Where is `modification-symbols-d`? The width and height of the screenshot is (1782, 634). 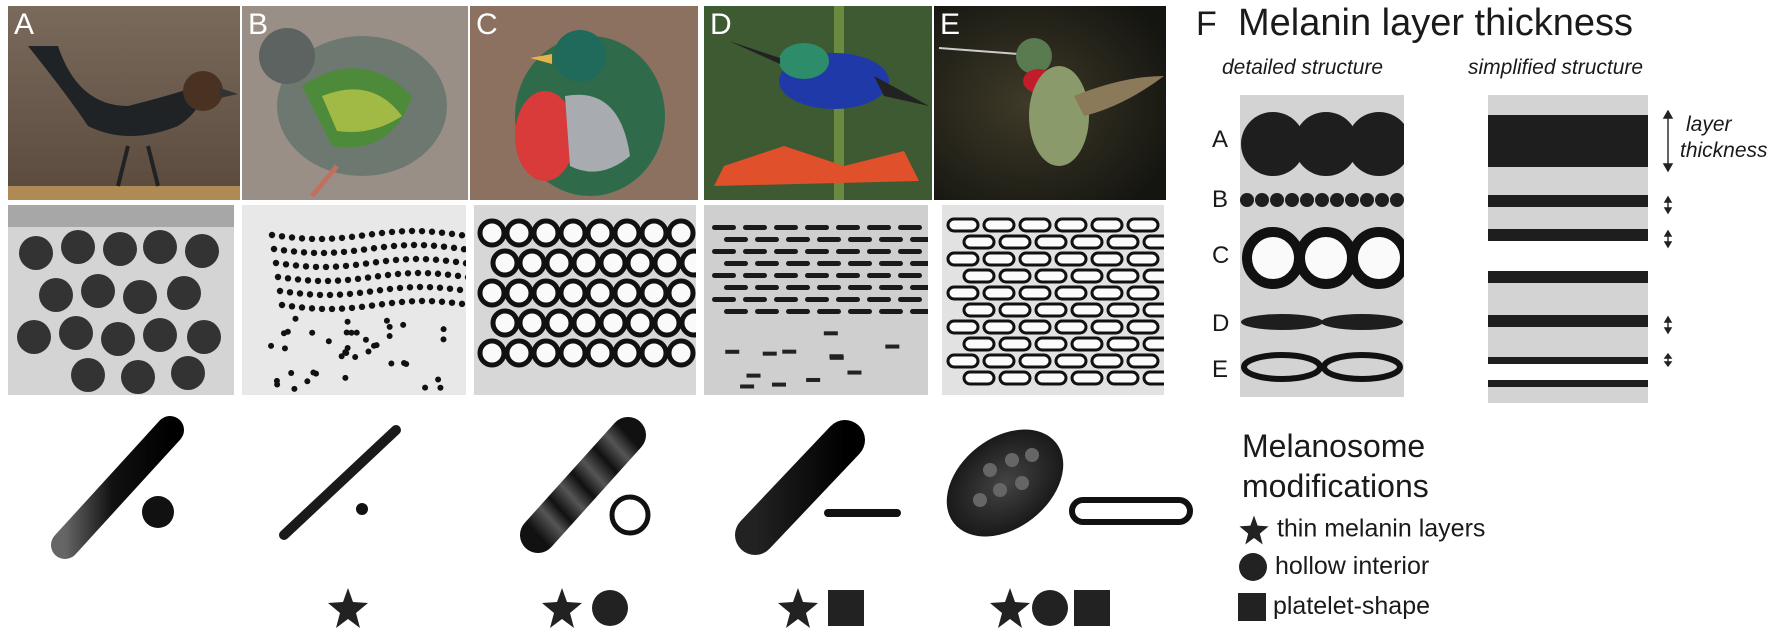 modification-symbols-d is located at coordinates (826, 608).